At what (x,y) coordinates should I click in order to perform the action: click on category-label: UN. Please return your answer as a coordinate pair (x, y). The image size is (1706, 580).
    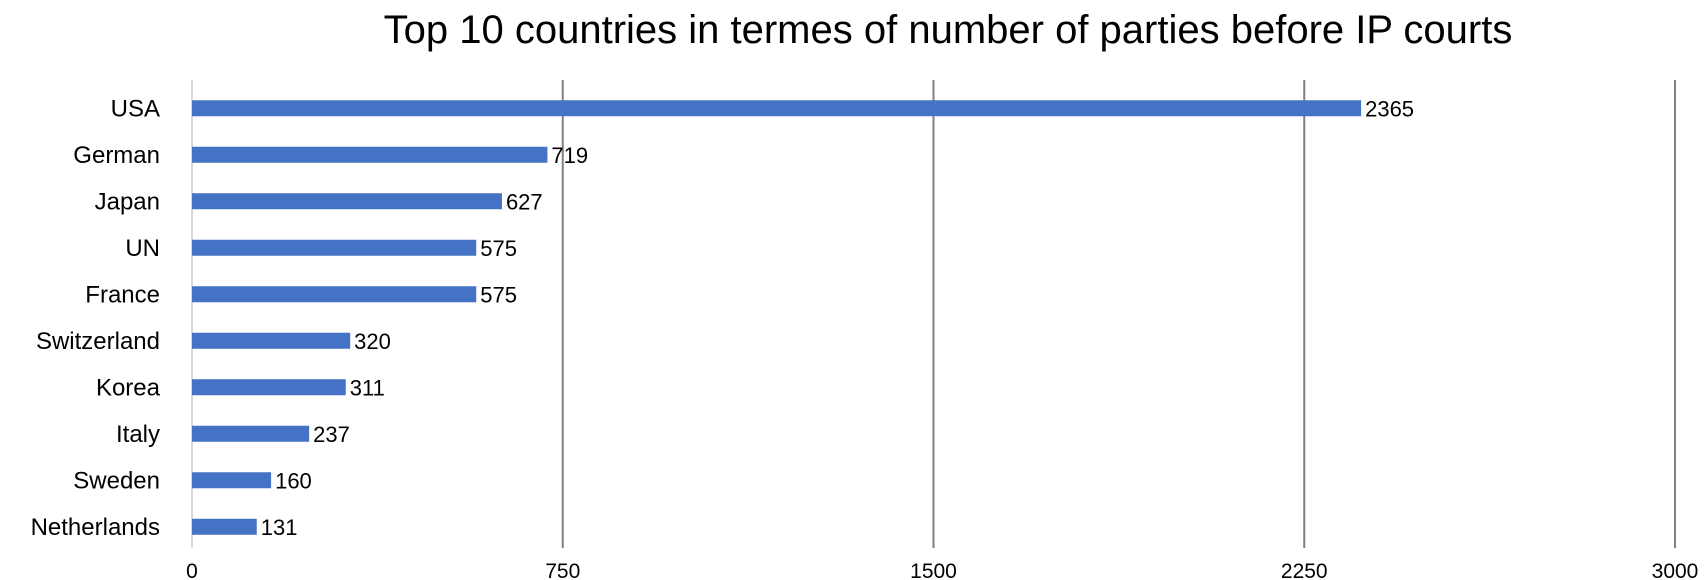
    Looking at the image, I should click on (142, 248).